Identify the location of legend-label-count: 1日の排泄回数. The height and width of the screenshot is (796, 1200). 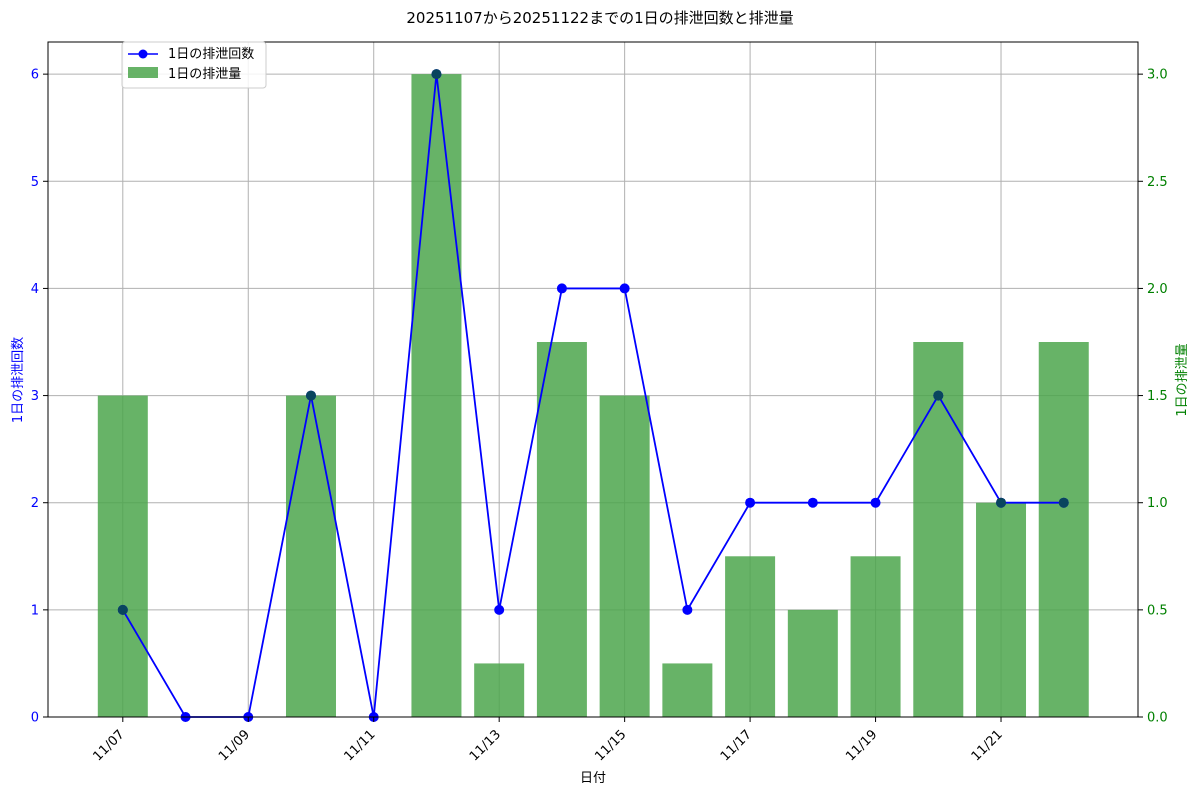
(211, 54).